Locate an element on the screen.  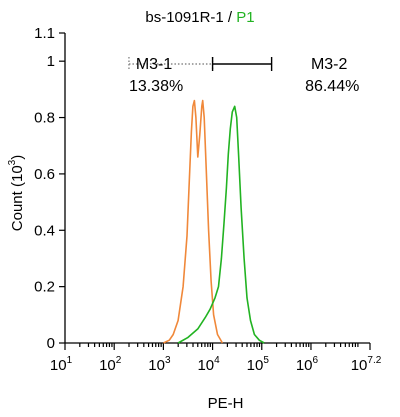
y-tick-label: 0.6 is located at coordinates (44, 174).